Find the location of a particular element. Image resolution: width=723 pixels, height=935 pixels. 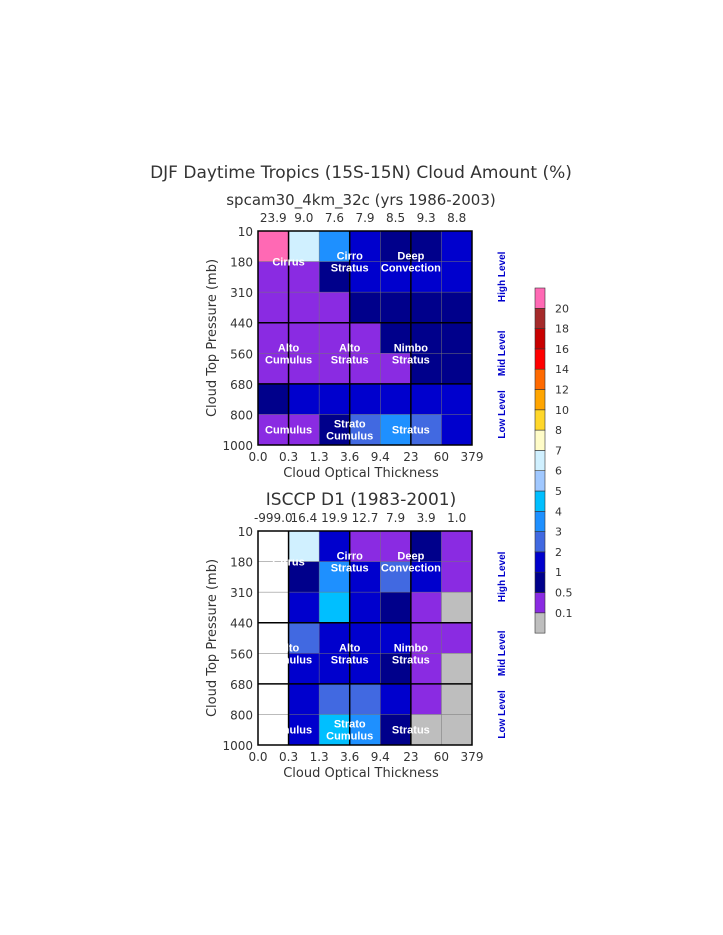

column-total: 19.9 is located at coordinates (334, 518).